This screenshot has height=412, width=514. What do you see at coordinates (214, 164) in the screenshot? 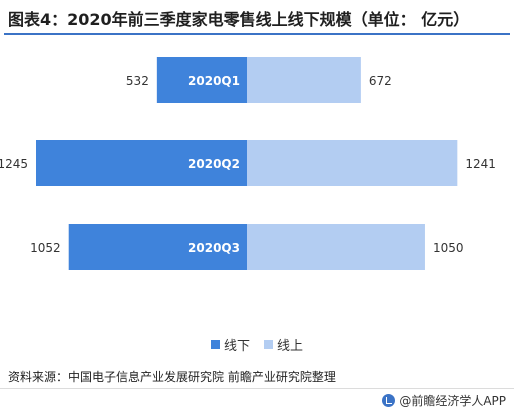
I see `category-label-2020Q2: 2020Q2` at bounding box center [214, 164].